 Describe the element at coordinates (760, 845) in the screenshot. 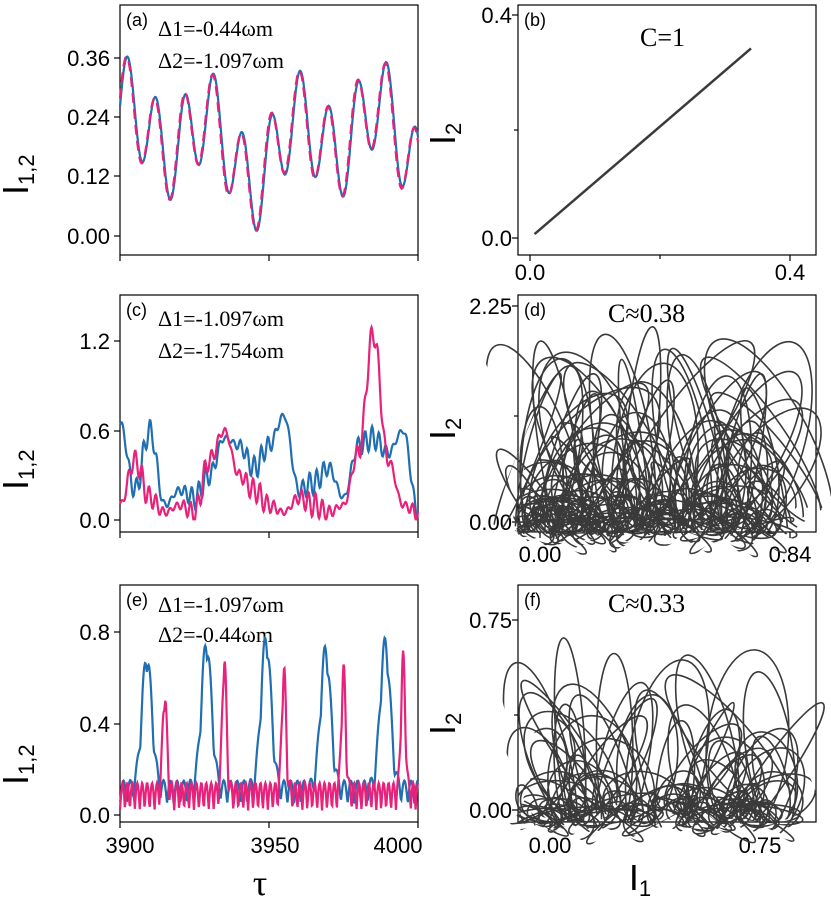

I see `panel-f-xtick-1: 0.75` at that location.